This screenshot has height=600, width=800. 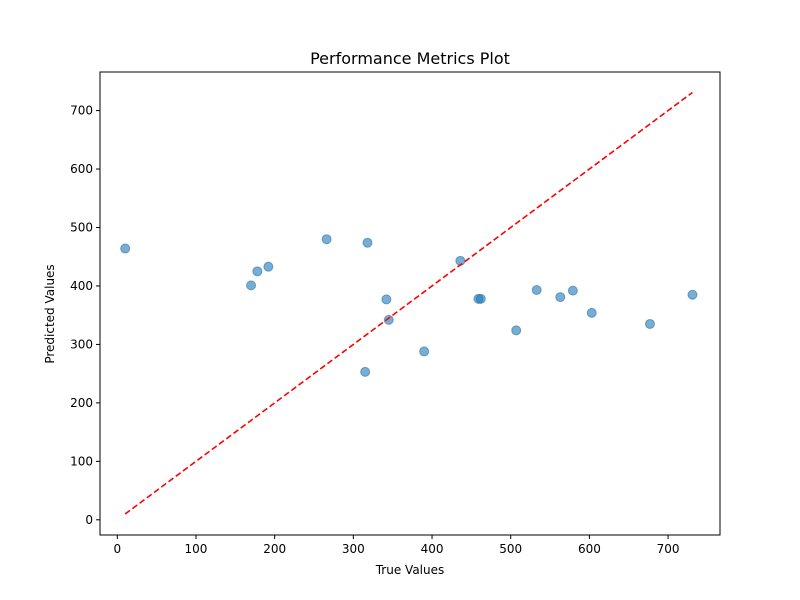 I want to click on y-tick-label: 500, so click(x=81, y=228).